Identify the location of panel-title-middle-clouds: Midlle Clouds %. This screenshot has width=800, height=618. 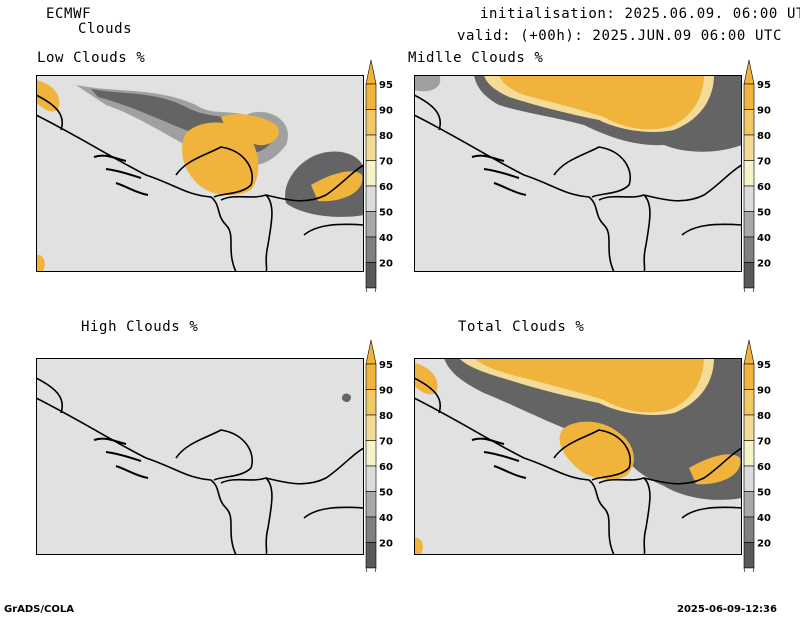
(476, 58).